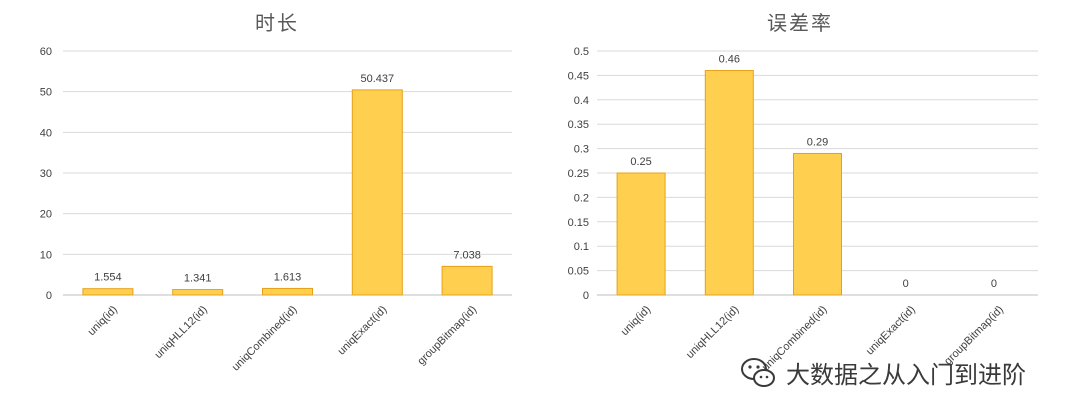 The width and height of the screenshot is (1080, 418). Describe the element at coordinates (578, 272) in the screenshot. I see `chart2-y-tick-label: 0.05` at that location.